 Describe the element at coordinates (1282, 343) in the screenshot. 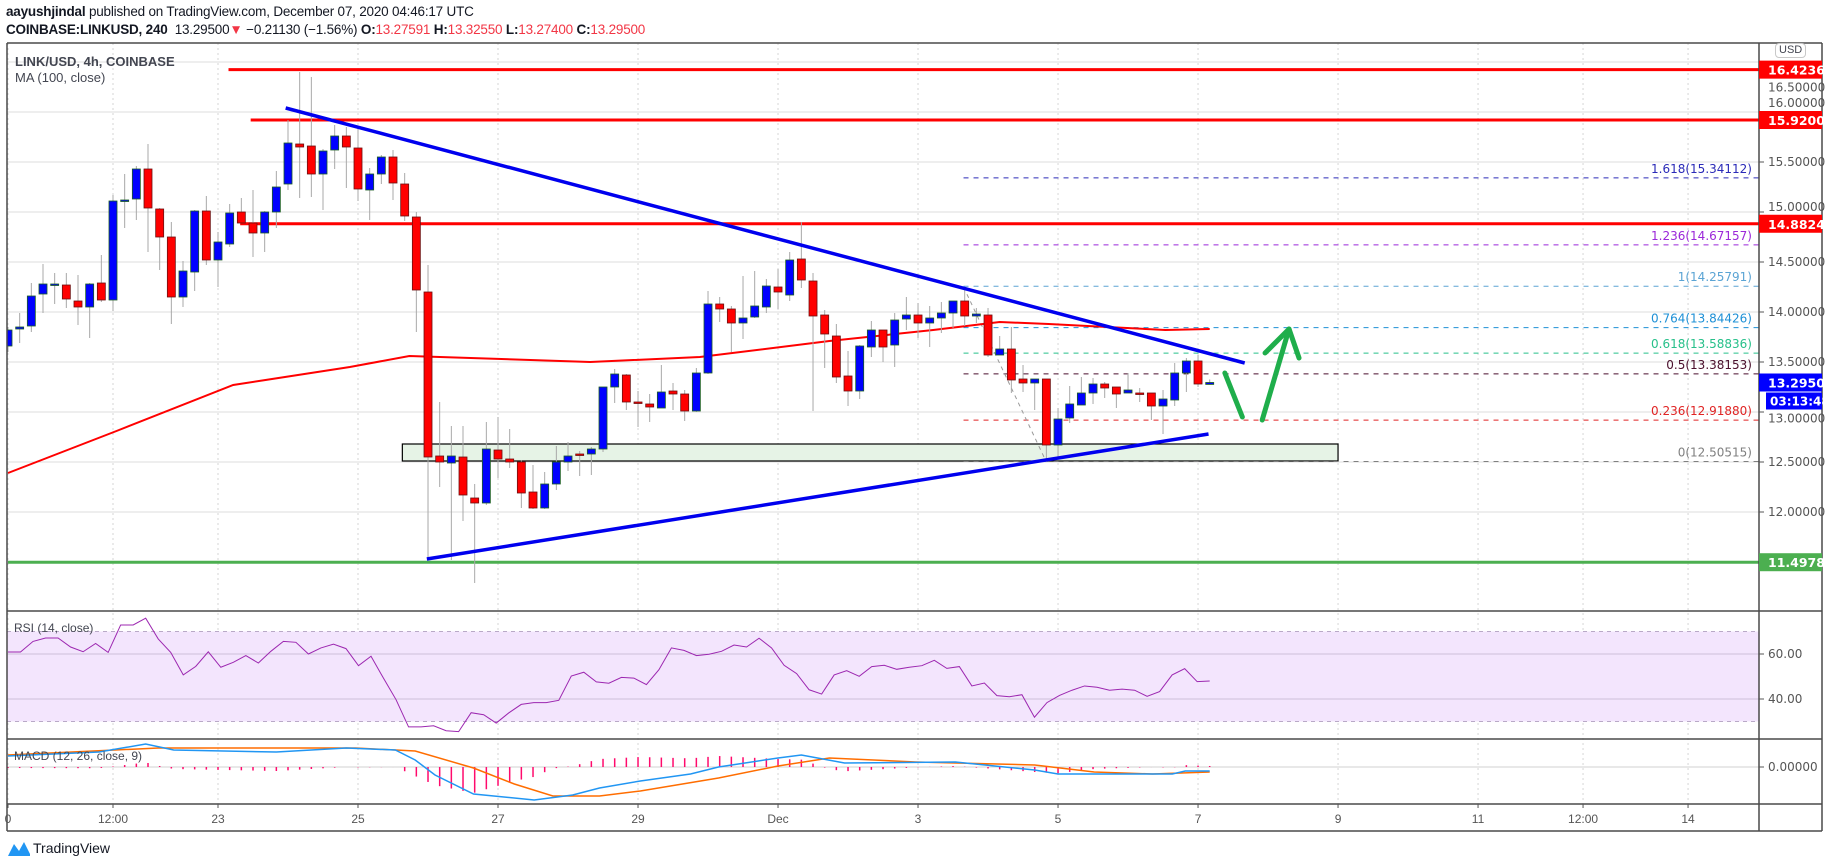

I see `arrowhead-icon` at that location.